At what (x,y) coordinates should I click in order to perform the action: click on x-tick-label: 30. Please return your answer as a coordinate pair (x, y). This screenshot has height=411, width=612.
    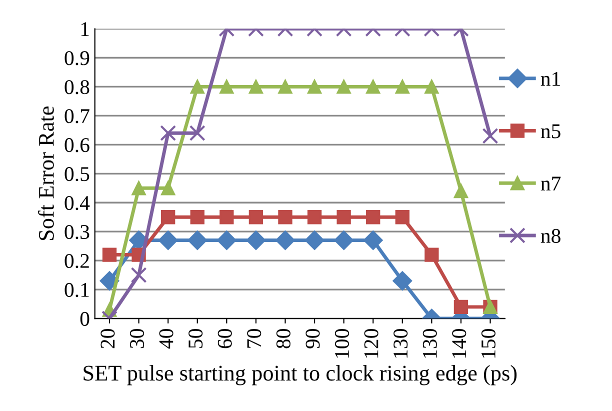
    Looking at the image, I should click on (137, 338).